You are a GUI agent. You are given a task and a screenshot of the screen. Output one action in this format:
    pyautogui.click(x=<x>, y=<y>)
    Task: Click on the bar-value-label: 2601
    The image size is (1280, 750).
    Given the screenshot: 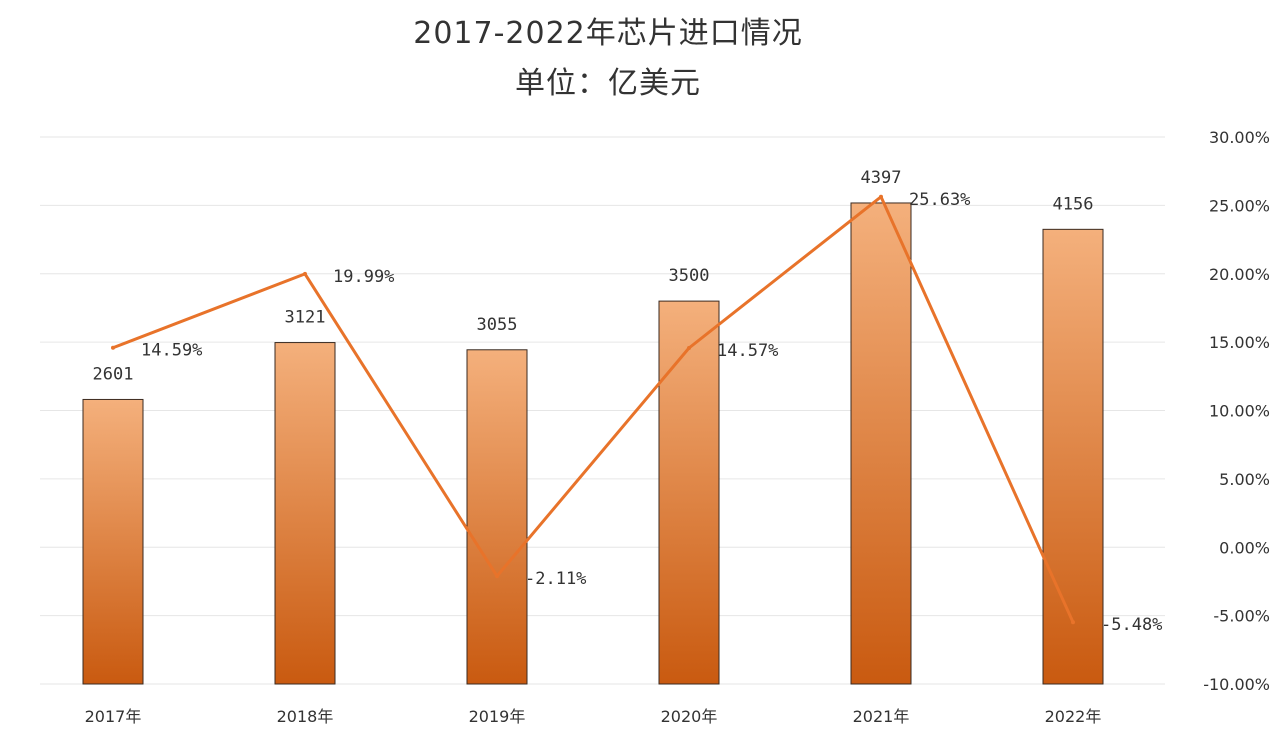 What is the action you would take?
    pyautogui.click(x=113, y=374)
    